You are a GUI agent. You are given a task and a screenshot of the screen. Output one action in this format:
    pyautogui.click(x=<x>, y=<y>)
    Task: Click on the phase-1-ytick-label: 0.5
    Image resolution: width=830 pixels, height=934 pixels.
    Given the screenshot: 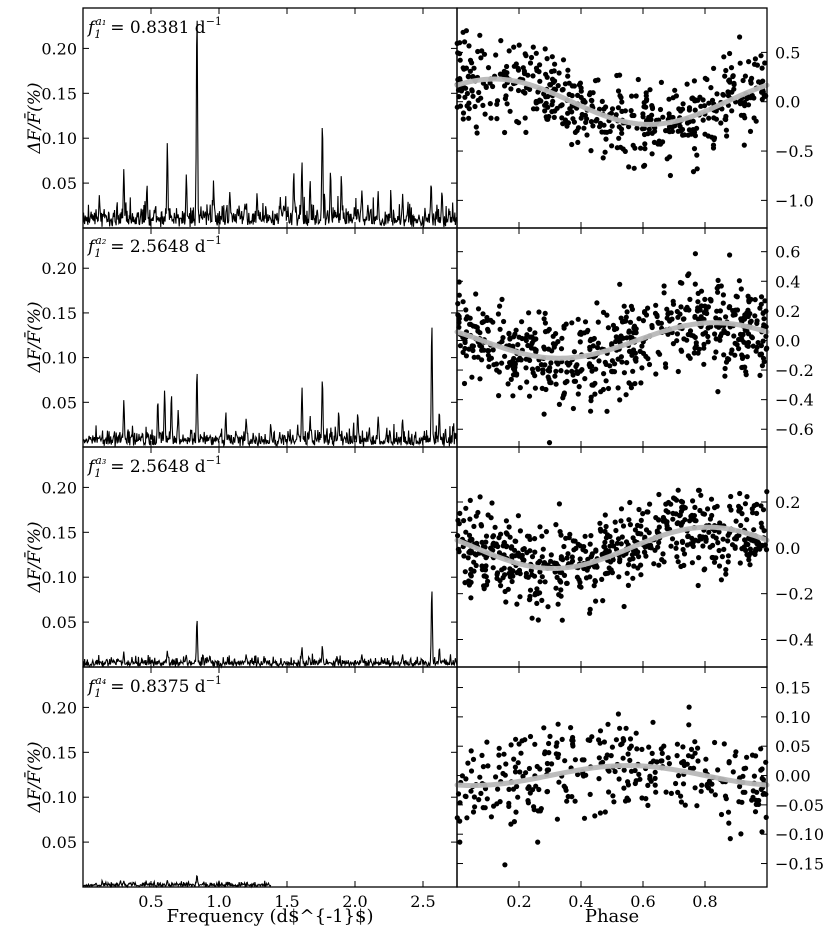 What is the action you would take?
    pyautogui.click(x=787, y=52)
    